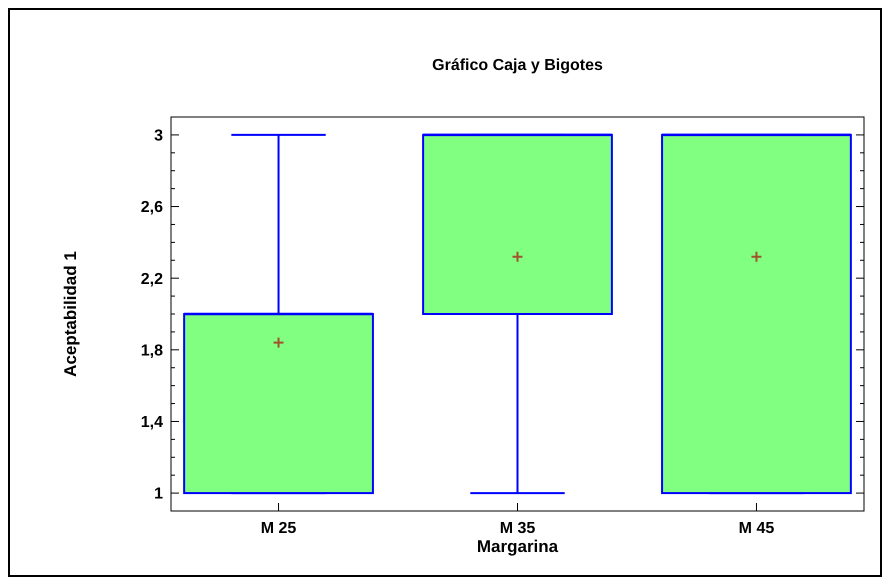  I want to click on chart-title: Gráfico Caja y Bigotes, so click(517, 65).